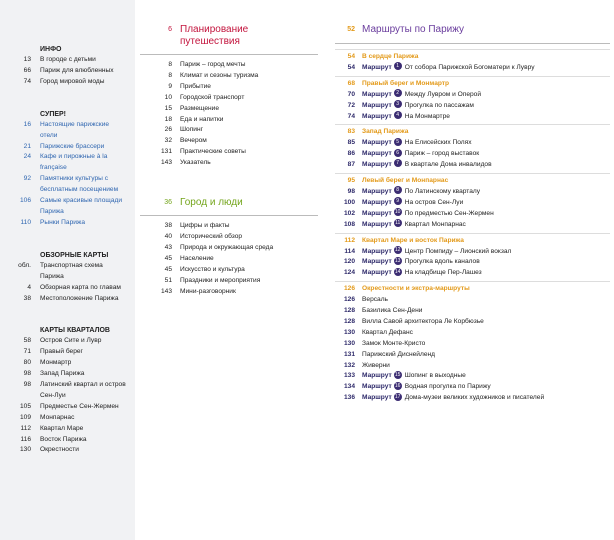  What do you see at coordinates (351, 132) in the screenshot?
I see `subsection-page: 83` at bounding box center [351, 132].